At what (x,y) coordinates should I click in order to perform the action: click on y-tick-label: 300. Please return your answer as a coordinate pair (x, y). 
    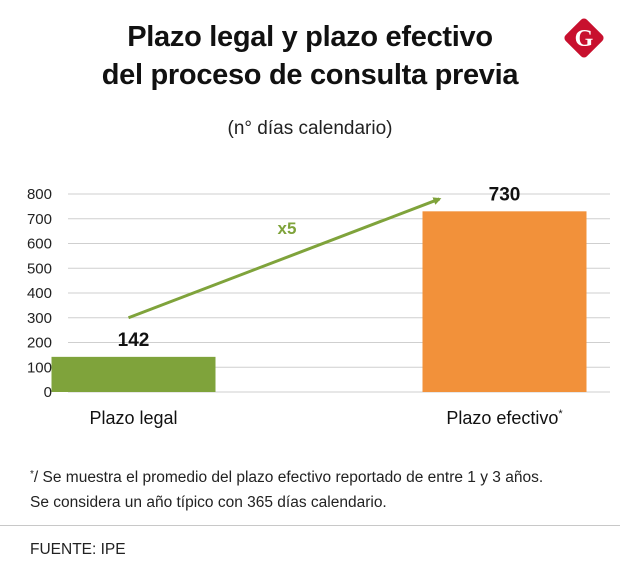
    Looking at the image, I should click on (39, 318).